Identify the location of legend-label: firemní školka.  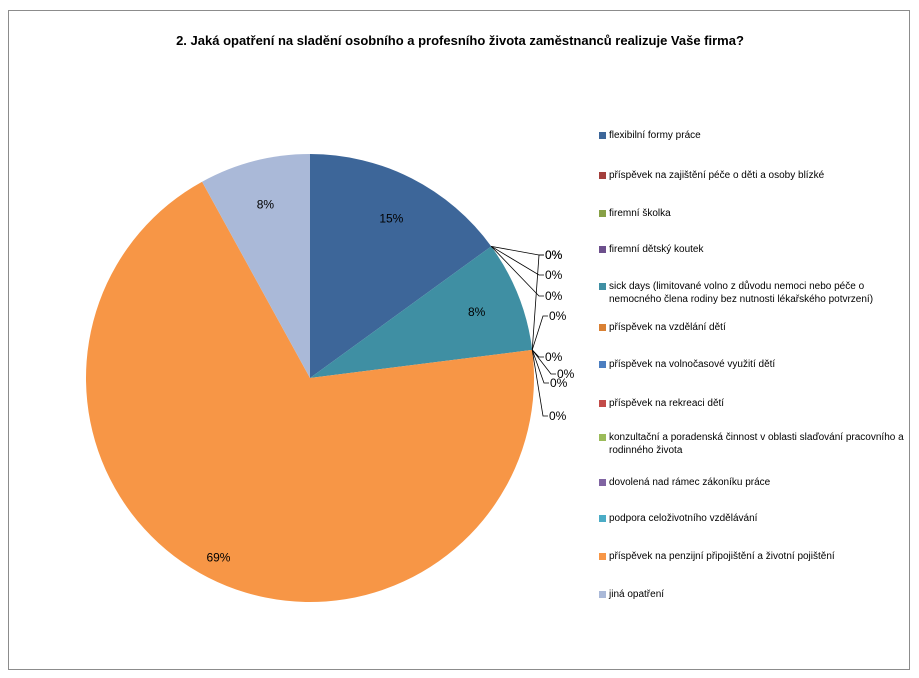
(640, 213).